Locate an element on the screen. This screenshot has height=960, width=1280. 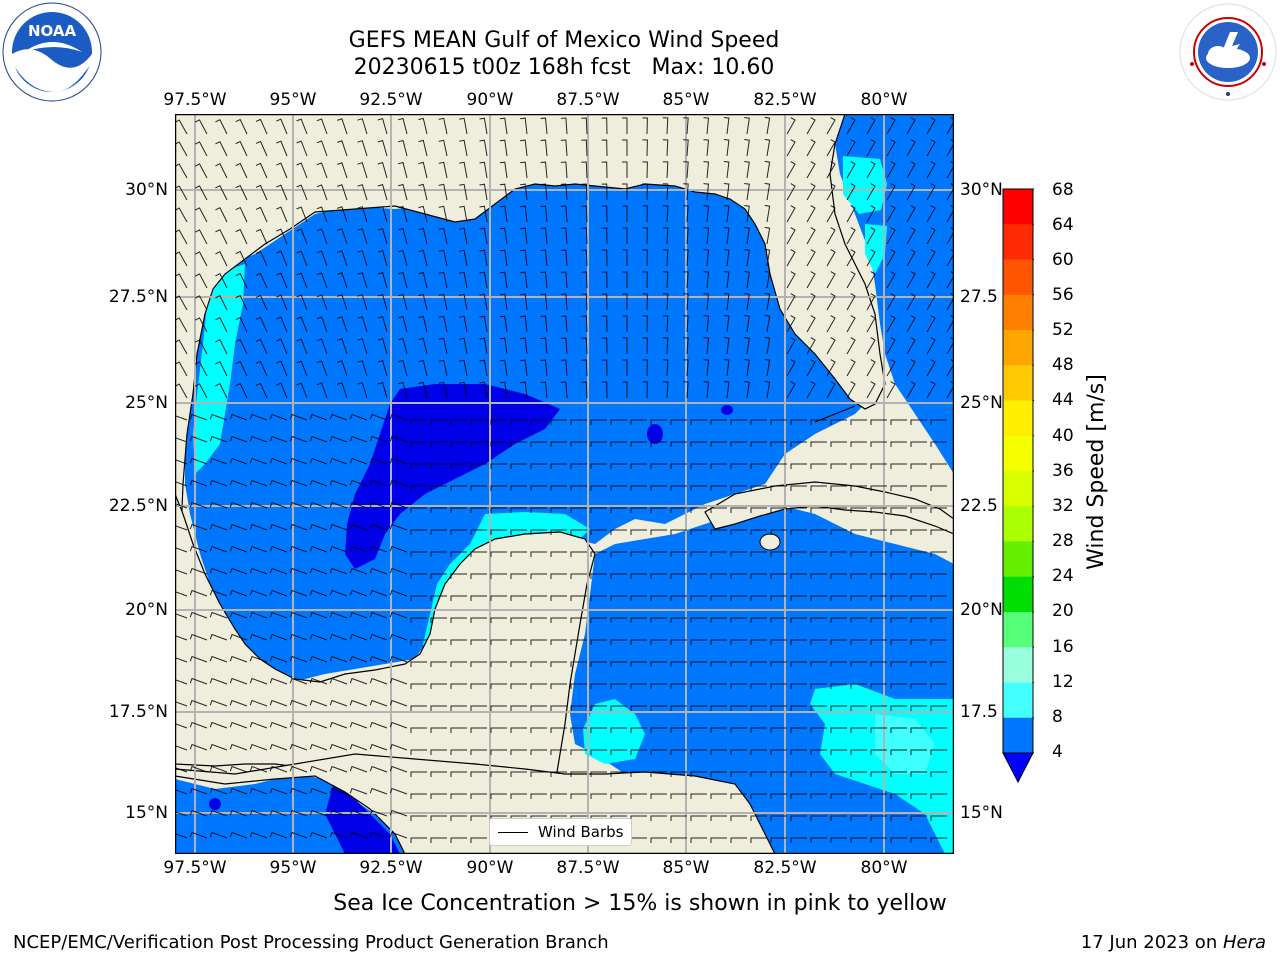
noaa-logo: NOAA is located at coordinates (52, 52).